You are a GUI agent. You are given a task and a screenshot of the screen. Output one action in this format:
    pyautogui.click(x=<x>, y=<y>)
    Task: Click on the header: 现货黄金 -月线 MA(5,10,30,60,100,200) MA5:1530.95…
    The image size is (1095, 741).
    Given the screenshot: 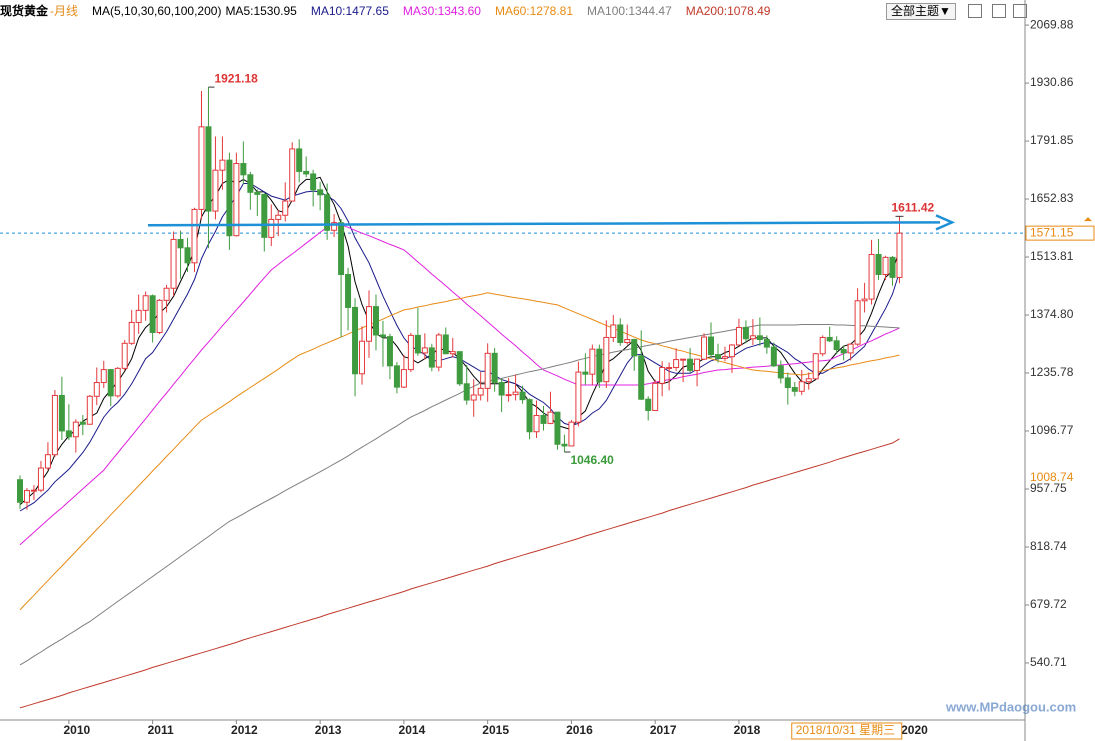 What is the action you would take?
    pyautogui.click(x=512, y=11)
    